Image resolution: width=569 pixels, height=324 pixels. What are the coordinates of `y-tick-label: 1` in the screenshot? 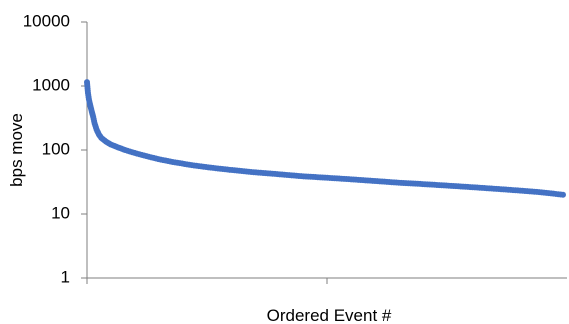 It's located at (65, 276).